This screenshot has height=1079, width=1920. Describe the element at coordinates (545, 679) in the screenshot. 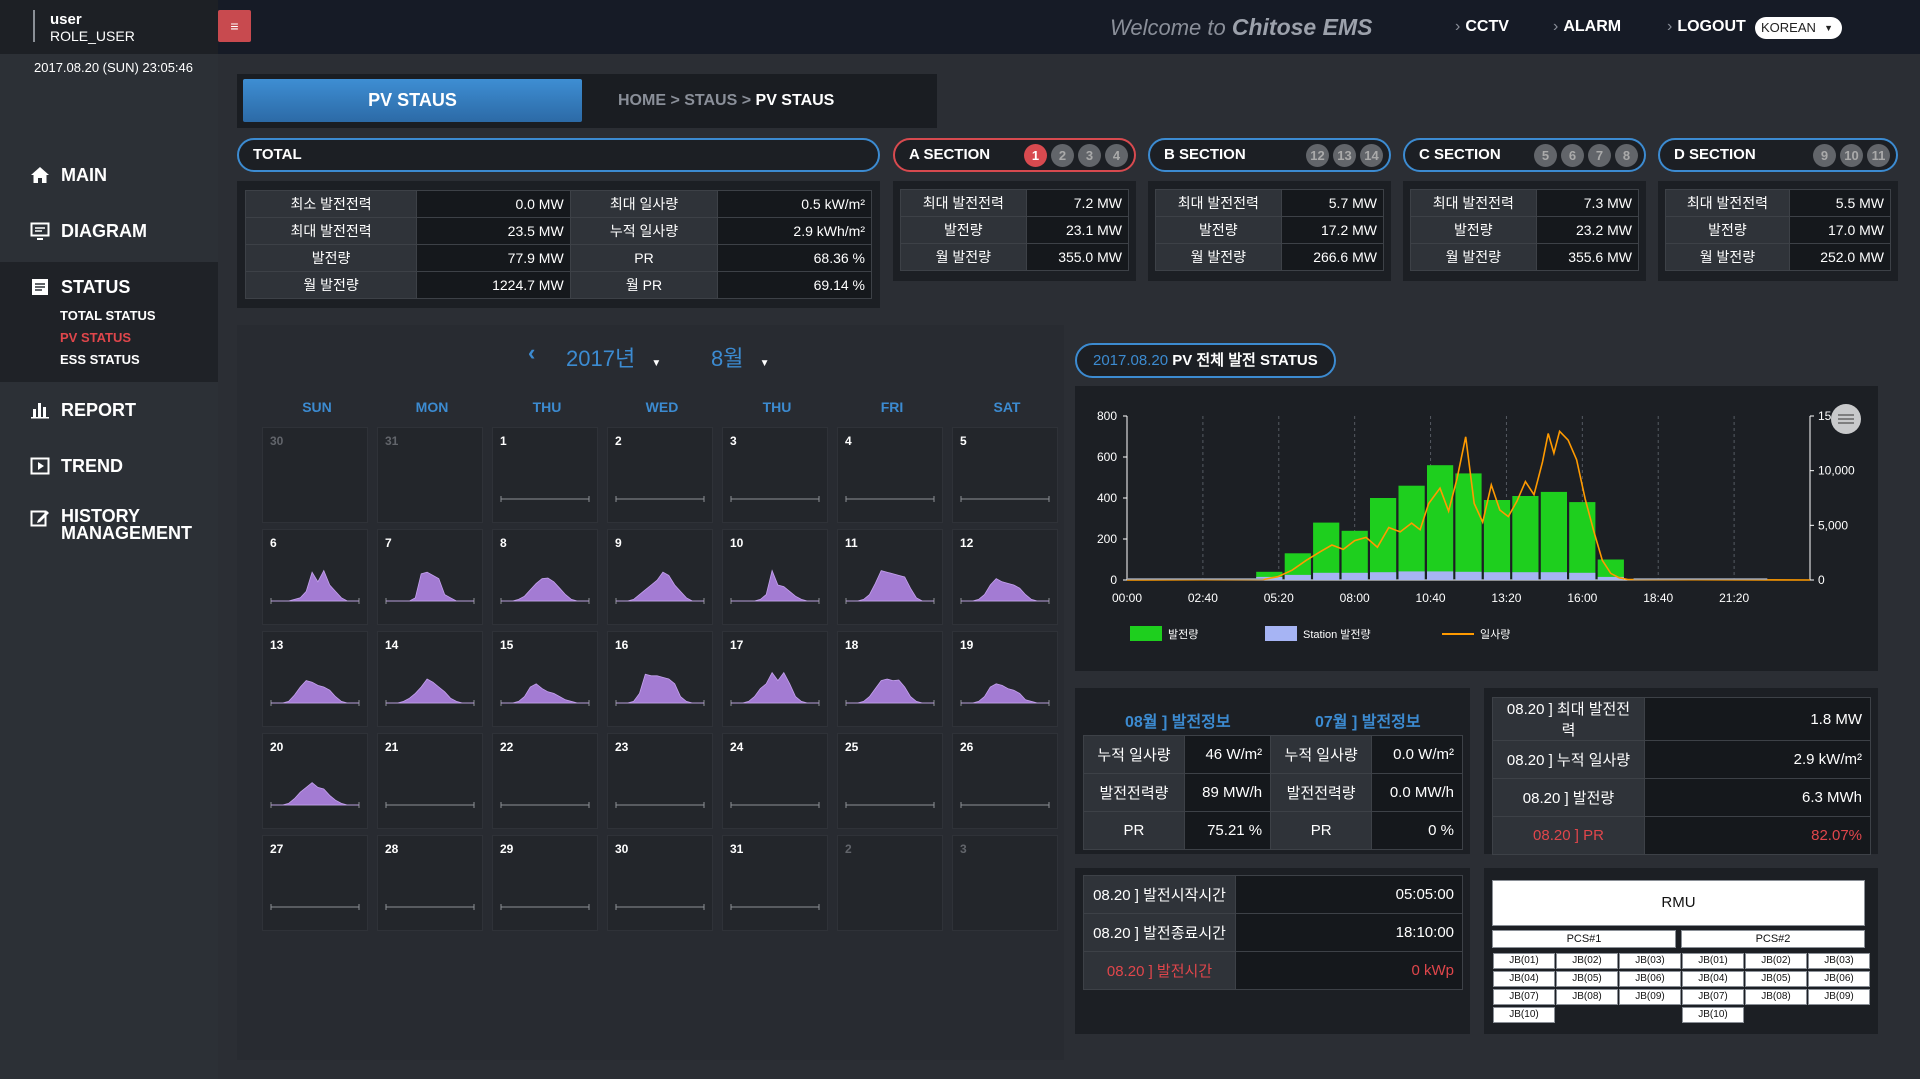

I see `calendar-day: 15` at that location.